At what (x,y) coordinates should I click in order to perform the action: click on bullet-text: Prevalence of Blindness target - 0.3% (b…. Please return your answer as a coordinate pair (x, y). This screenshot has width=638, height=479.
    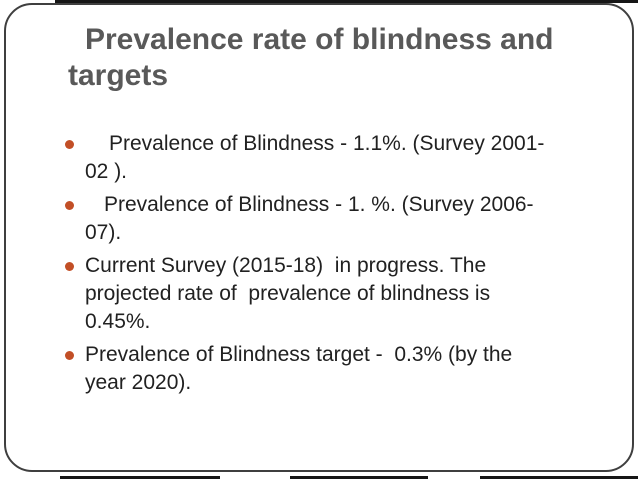
    Looking at the image, I should click on (299, 368).